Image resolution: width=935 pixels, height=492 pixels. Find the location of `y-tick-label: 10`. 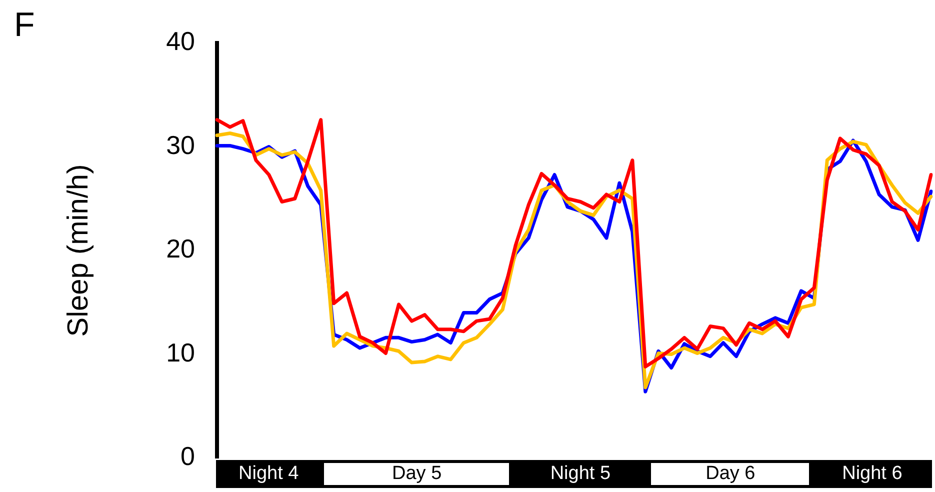

y-tick-label: 10 is located at coordinates (180, 352).